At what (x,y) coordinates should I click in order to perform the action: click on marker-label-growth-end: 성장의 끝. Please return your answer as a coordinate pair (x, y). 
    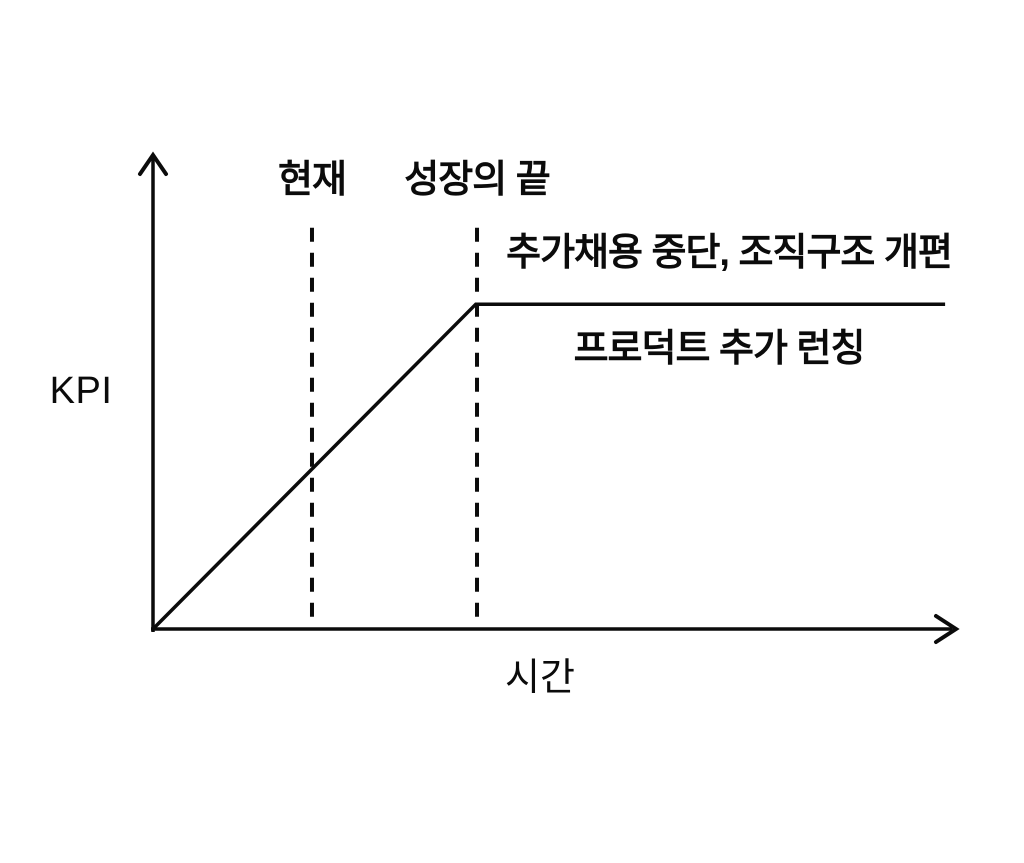
    Looking at the image, I should click on (477, 180).